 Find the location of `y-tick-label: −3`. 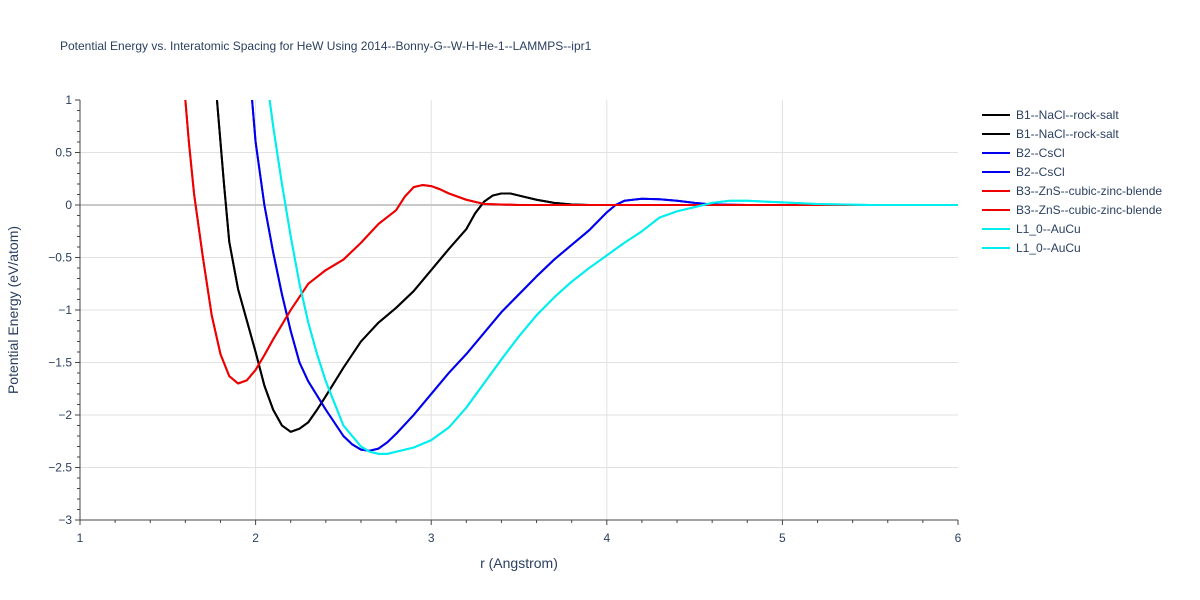

y-tick-label: −3 is located at coordinates (65, 520).